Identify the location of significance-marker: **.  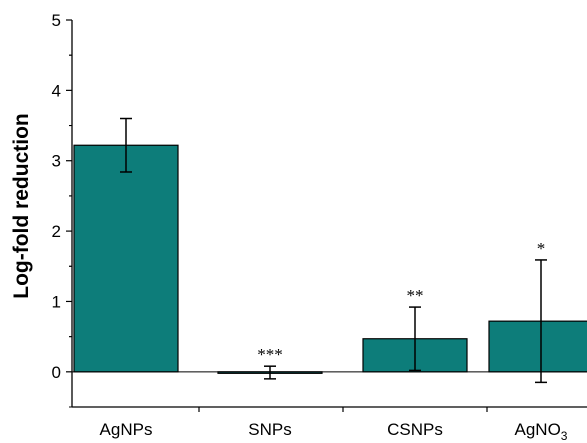
(415, 295).